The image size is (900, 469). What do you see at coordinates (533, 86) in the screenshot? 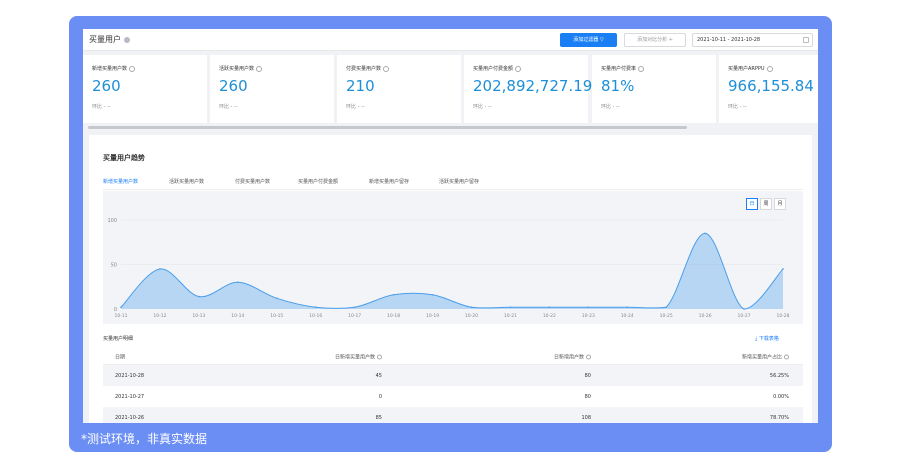
I see `metric-value: 202,892,727.19` at bounding box center [533, 86].